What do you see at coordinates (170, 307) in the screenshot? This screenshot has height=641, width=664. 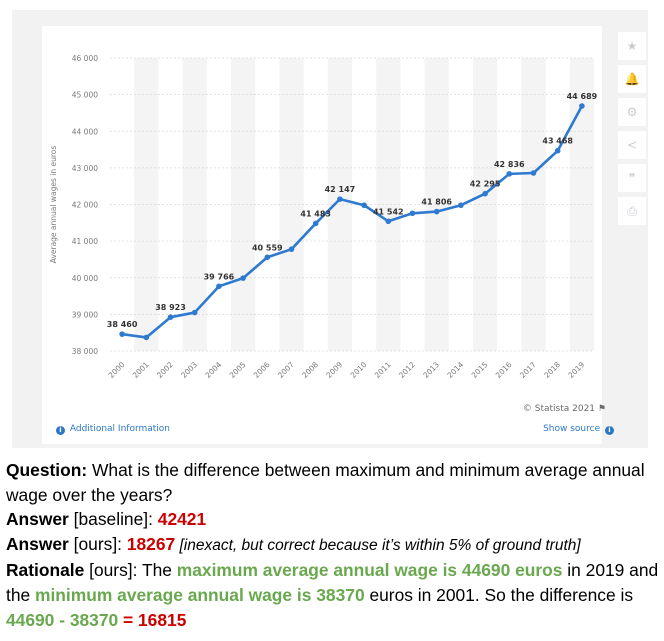 I see `data-label: 38 923` at bounding box center [170, 307].